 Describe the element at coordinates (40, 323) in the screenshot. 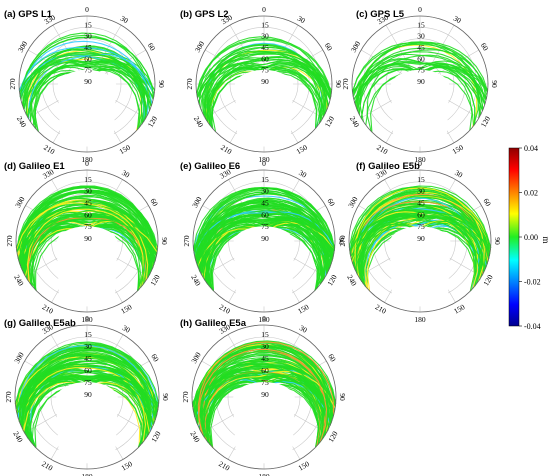

I see `panel-title: (g) Galileo E5ab` at that location.